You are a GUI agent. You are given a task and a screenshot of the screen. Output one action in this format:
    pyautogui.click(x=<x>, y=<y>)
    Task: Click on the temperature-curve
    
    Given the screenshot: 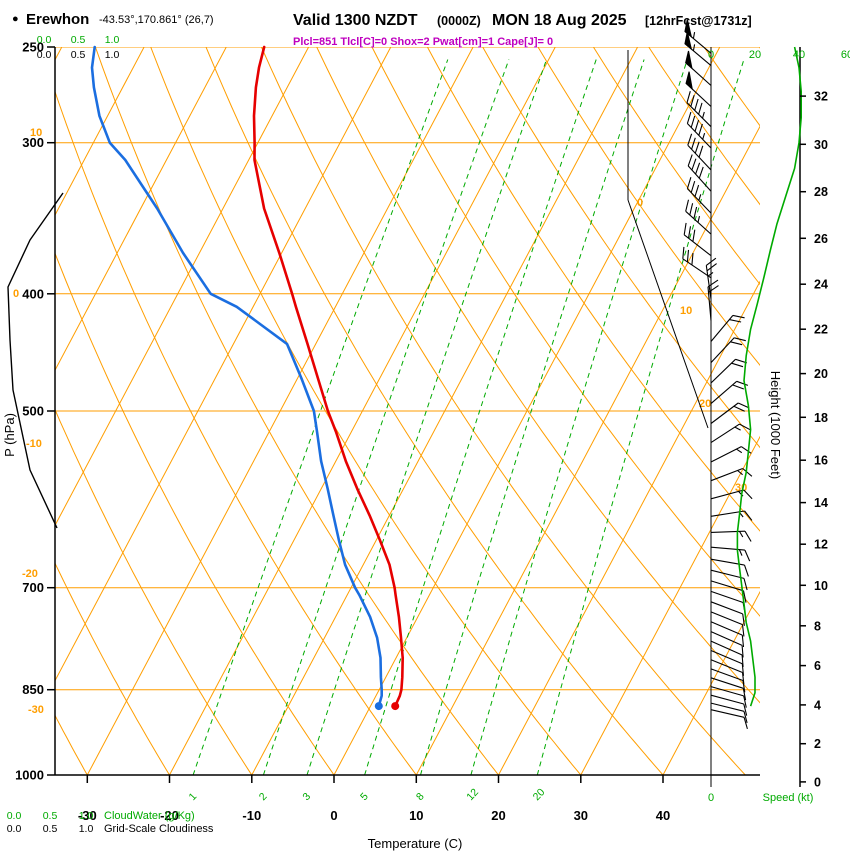 What is the action you would take?
    pyautogui.click(x=328, y=376)
    